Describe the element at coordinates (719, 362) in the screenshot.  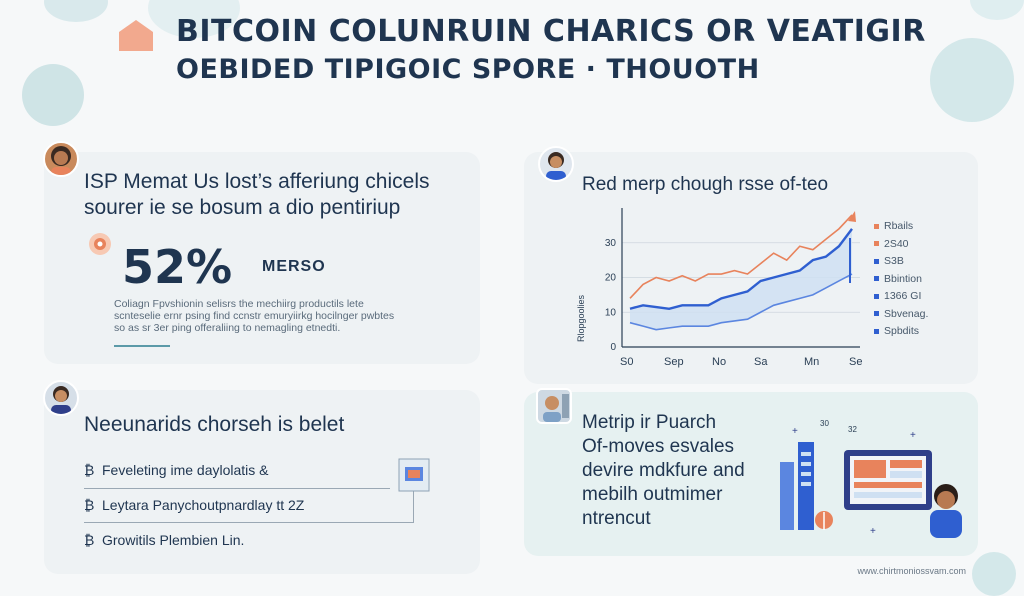
I see `x-tick-label: No` at that location.